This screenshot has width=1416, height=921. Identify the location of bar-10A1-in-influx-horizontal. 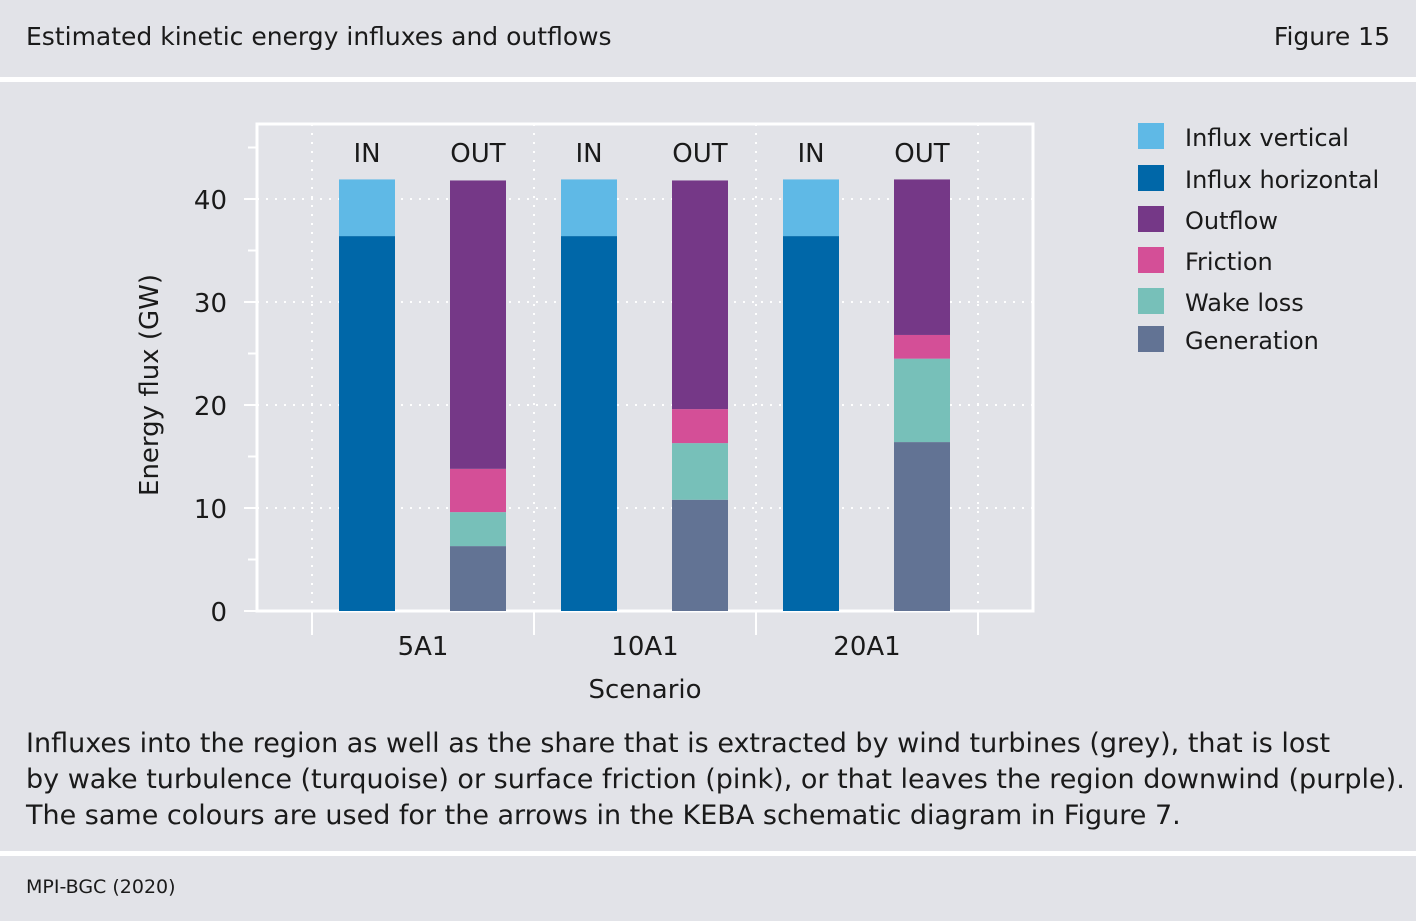
(589, 423).